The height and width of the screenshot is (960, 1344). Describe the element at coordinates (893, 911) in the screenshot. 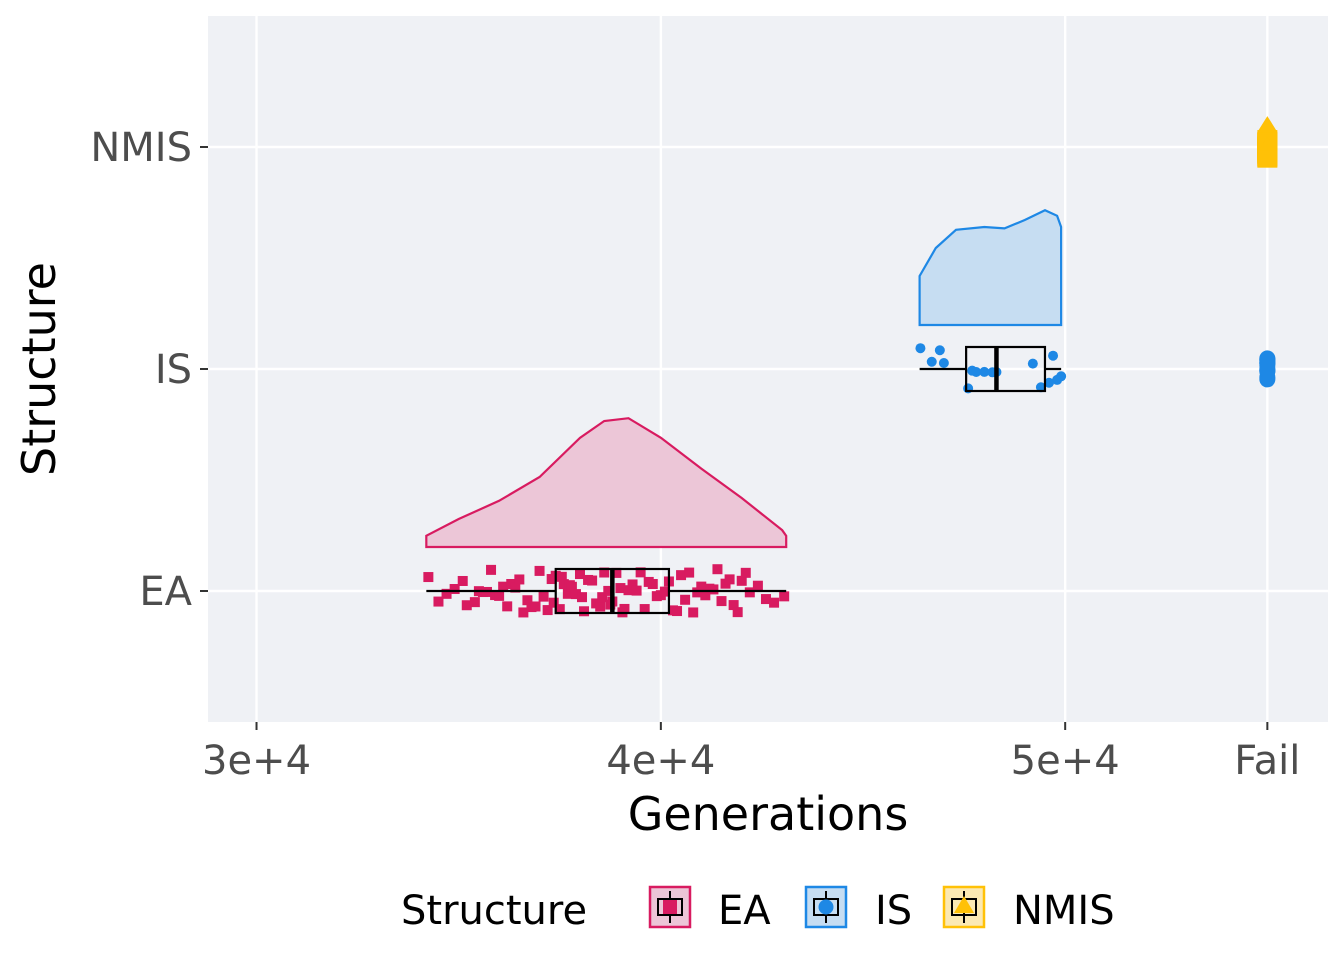

I see `legend-label: IS` at that location.